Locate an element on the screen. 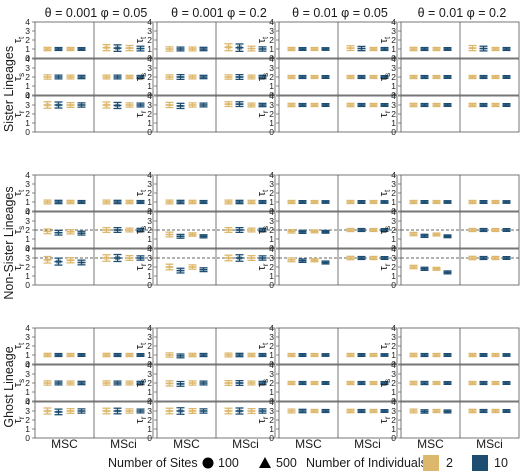  legend-individuals-title: Number of Individuals is located at coordinates (366, 463).